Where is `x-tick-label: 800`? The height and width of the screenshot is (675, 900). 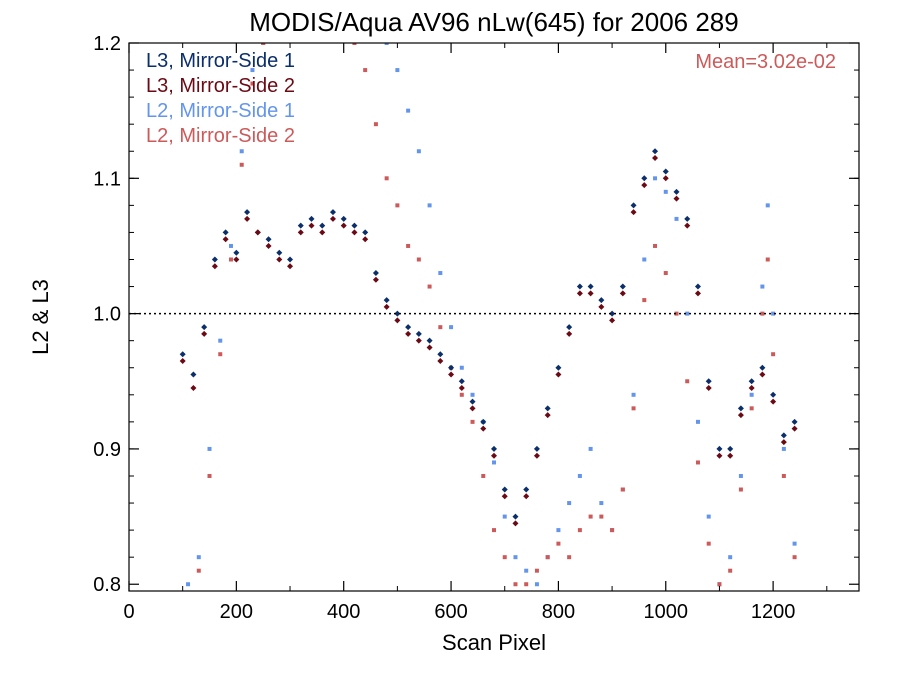 x-tick-label: 800 is located at coordinates (558, 612).